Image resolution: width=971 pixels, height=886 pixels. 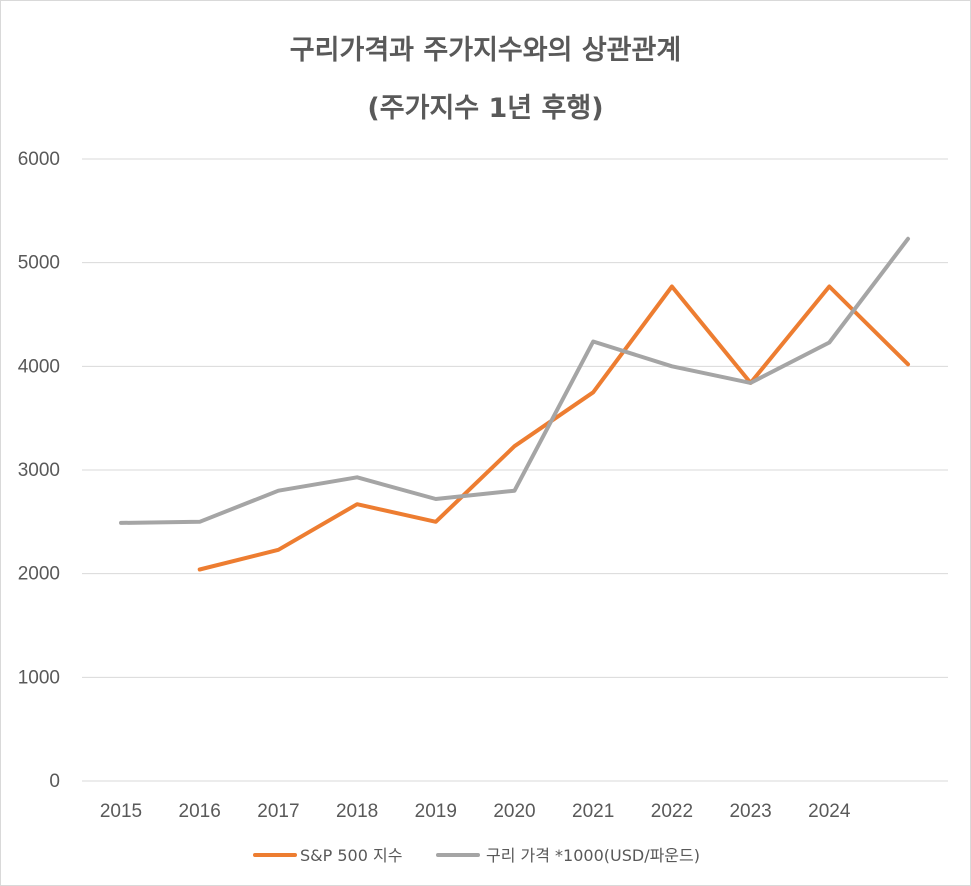 What do you see at coordinates (514, 811) in the screenshot?
I see `x-tick-label: 2020` at bounding box center [514, 811].